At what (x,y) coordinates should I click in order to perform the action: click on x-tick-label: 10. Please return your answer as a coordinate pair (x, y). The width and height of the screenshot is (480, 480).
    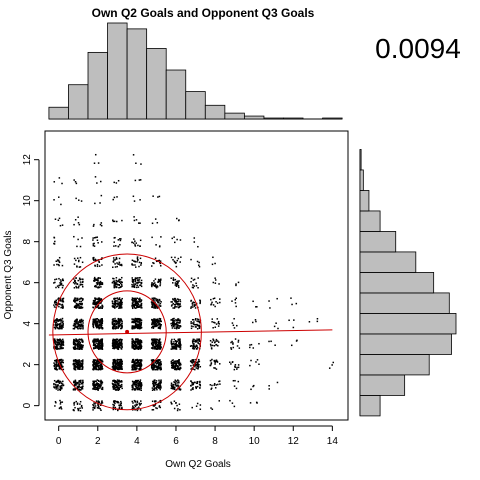
    Looking at the image, I should click on (255, 441).